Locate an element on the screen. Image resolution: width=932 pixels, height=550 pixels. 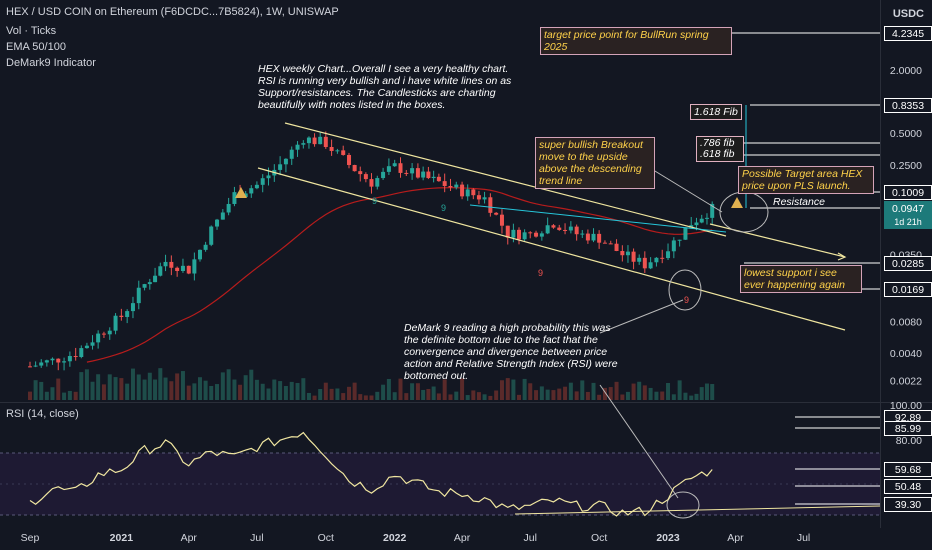
volume-bars is located at coordinates (371, 384).